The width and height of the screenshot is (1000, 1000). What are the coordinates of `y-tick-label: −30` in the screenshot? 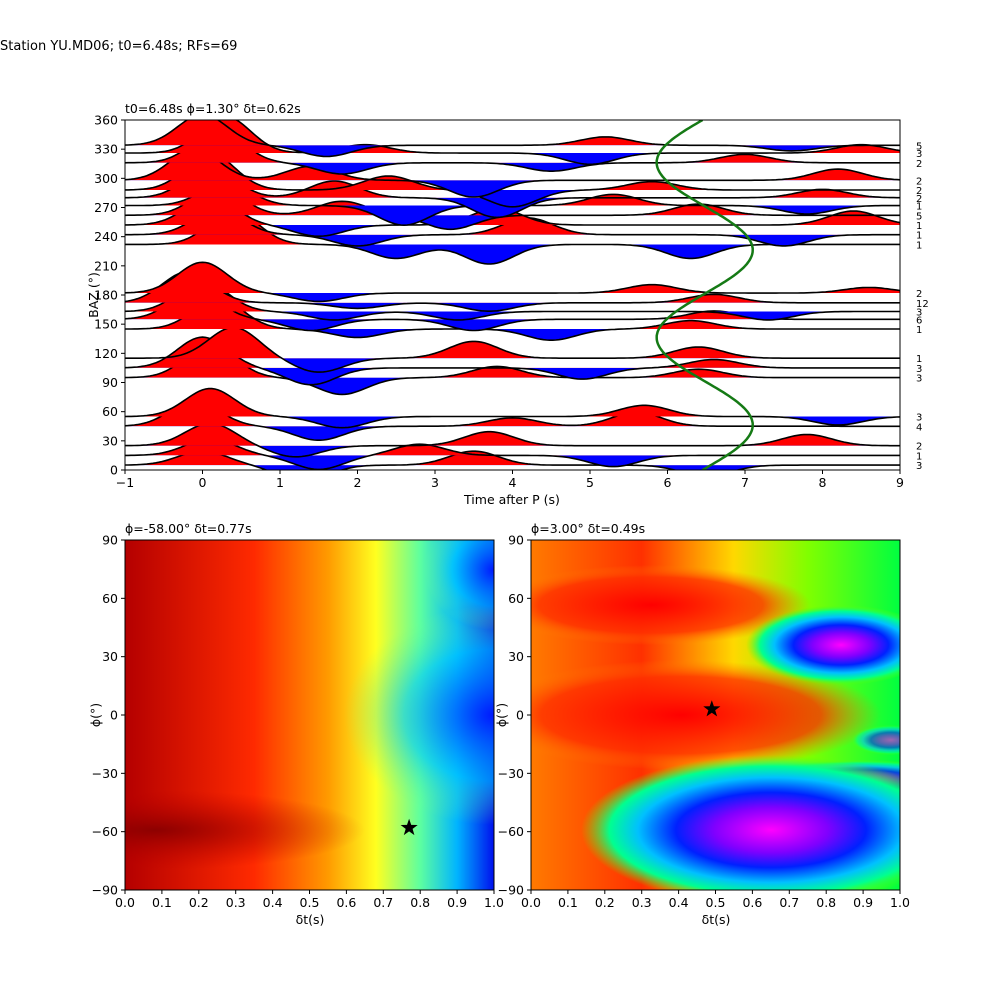 It's located at (105, 773).